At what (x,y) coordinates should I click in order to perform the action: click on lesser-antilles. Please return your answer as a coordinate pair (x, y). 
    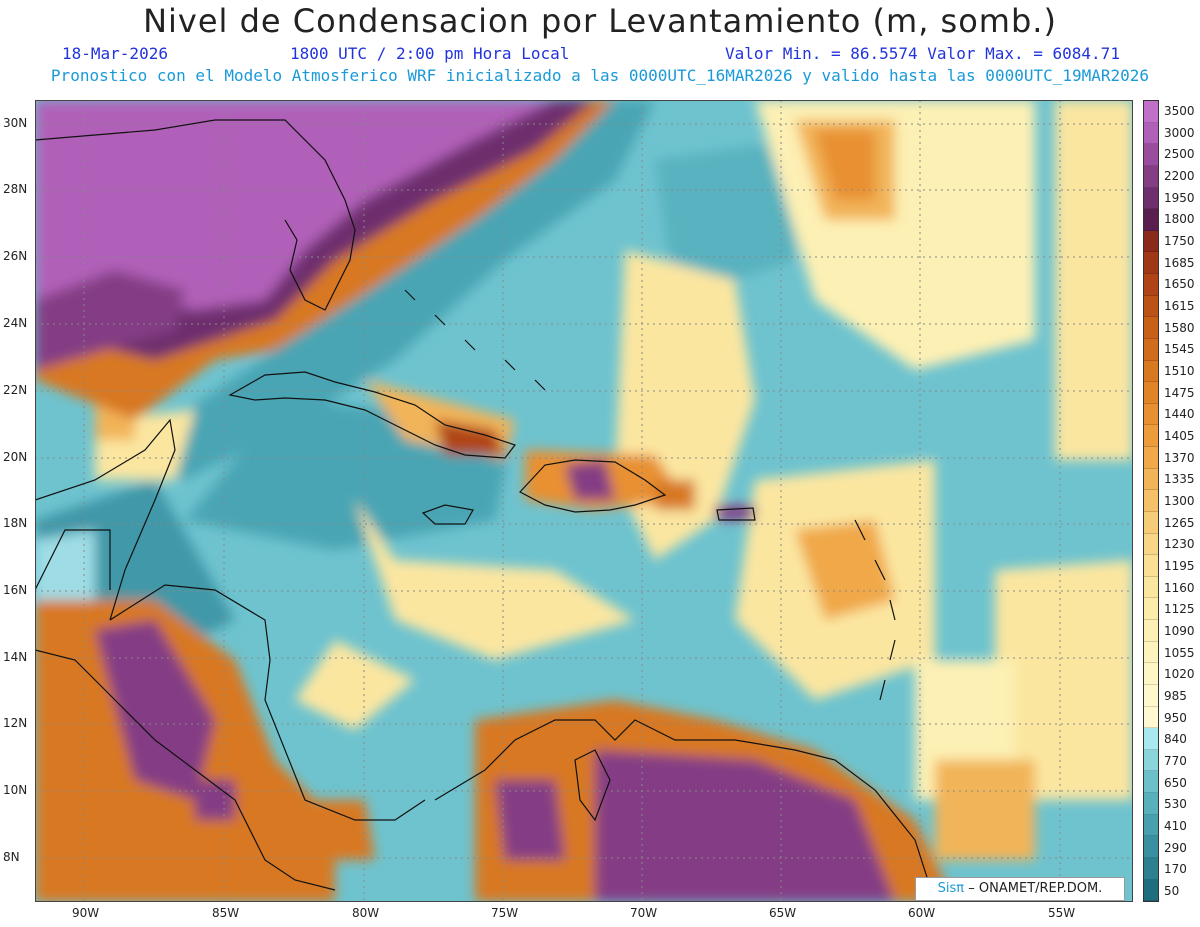
    Looking at the image, I should click on (875, 610).